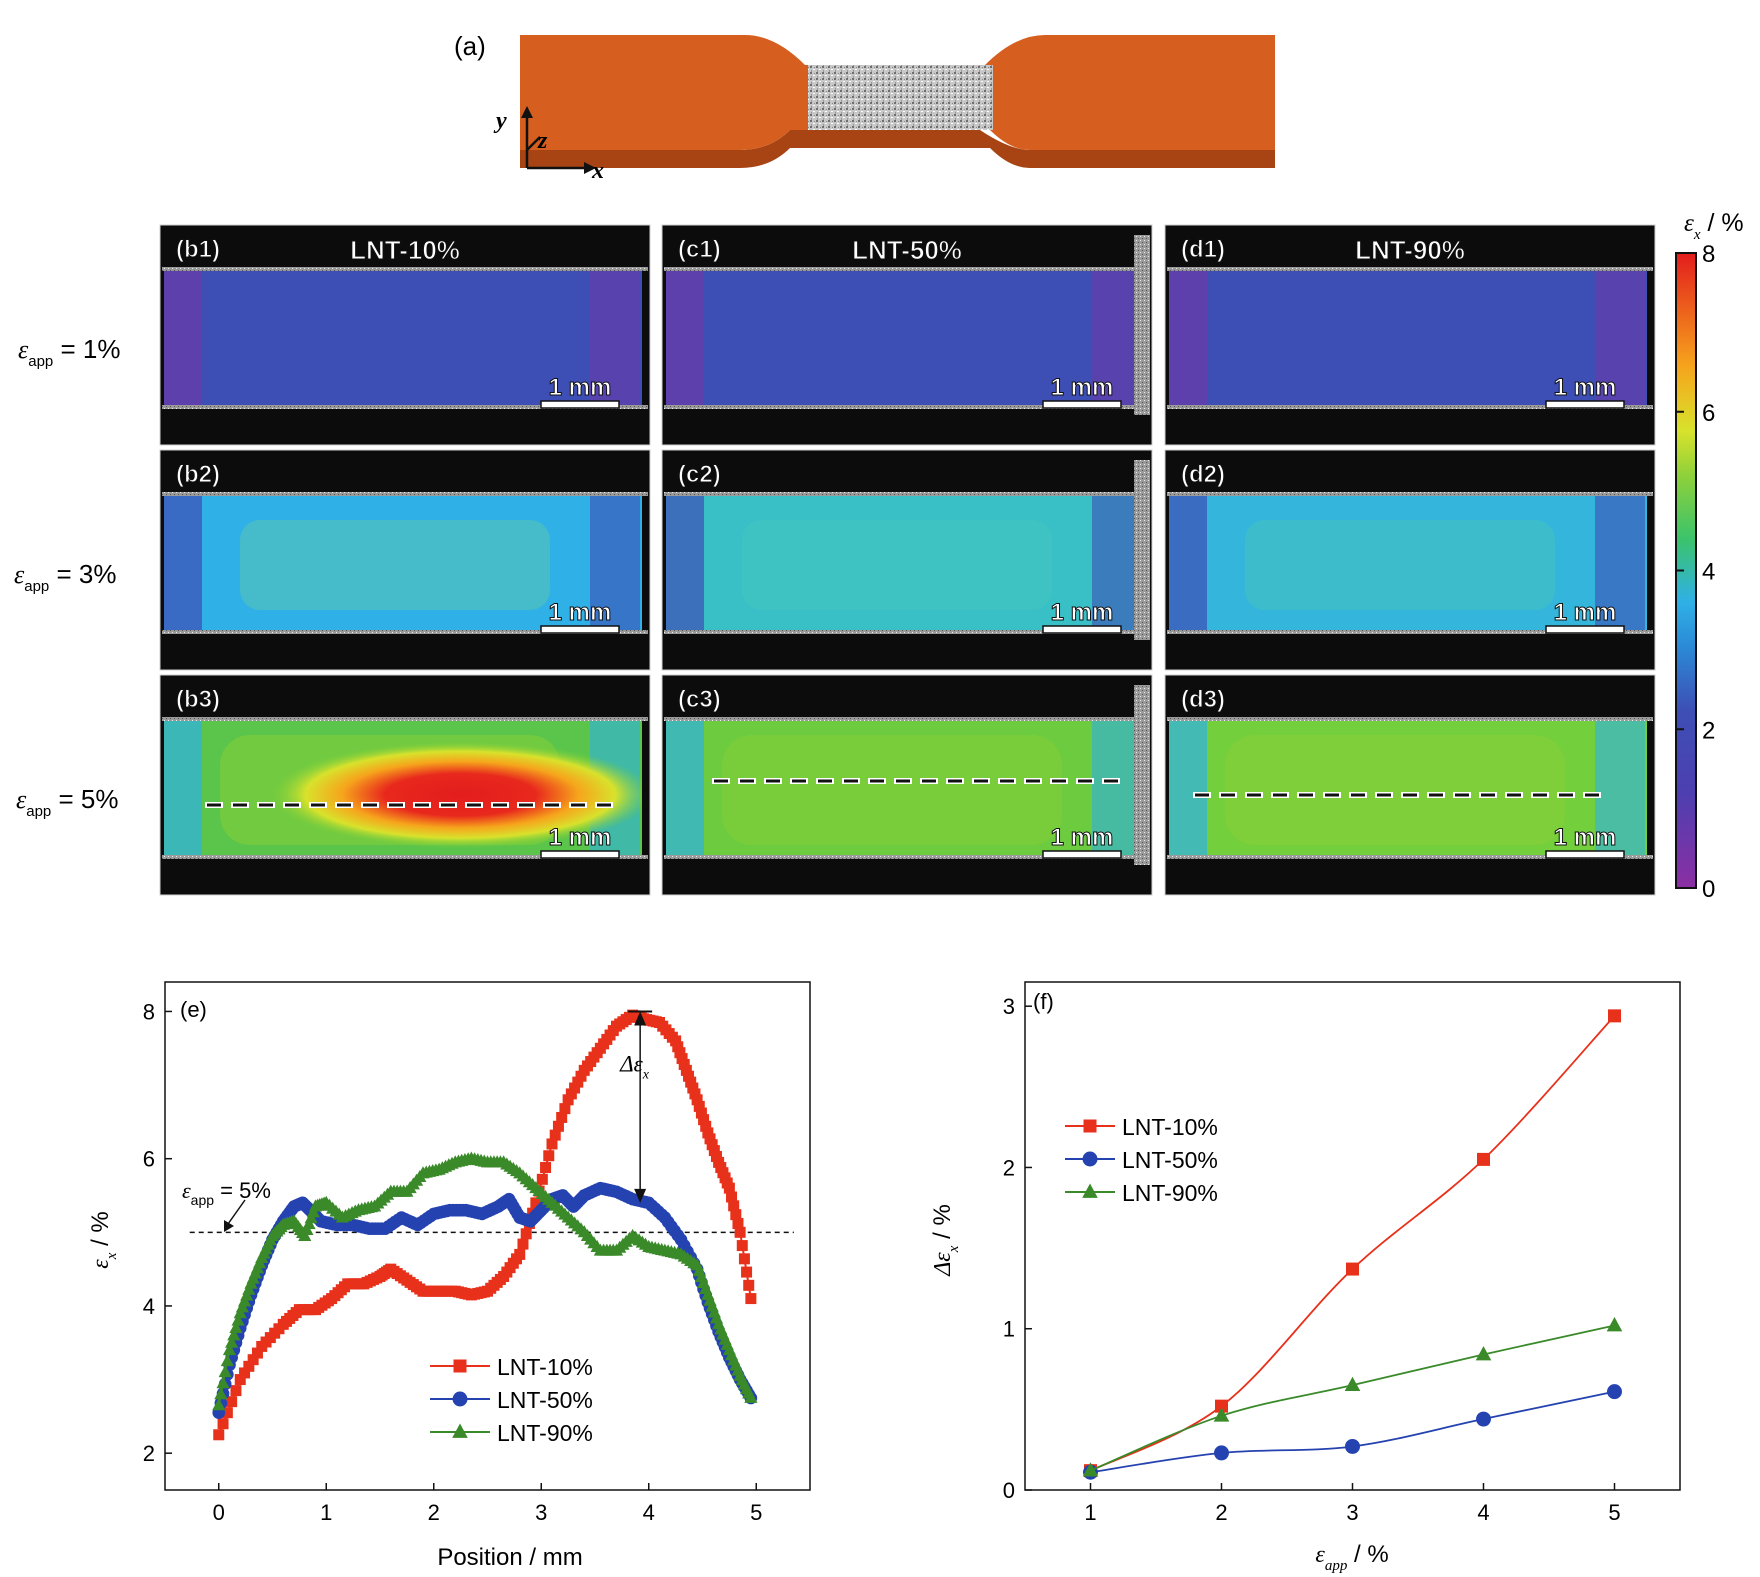 The image size is (1760, 1577). What do you see at coordinates (701, 1113) in the screenshot?
I see `chart-e-point-LNT-10%-152` at bounding box center [701, 1113].